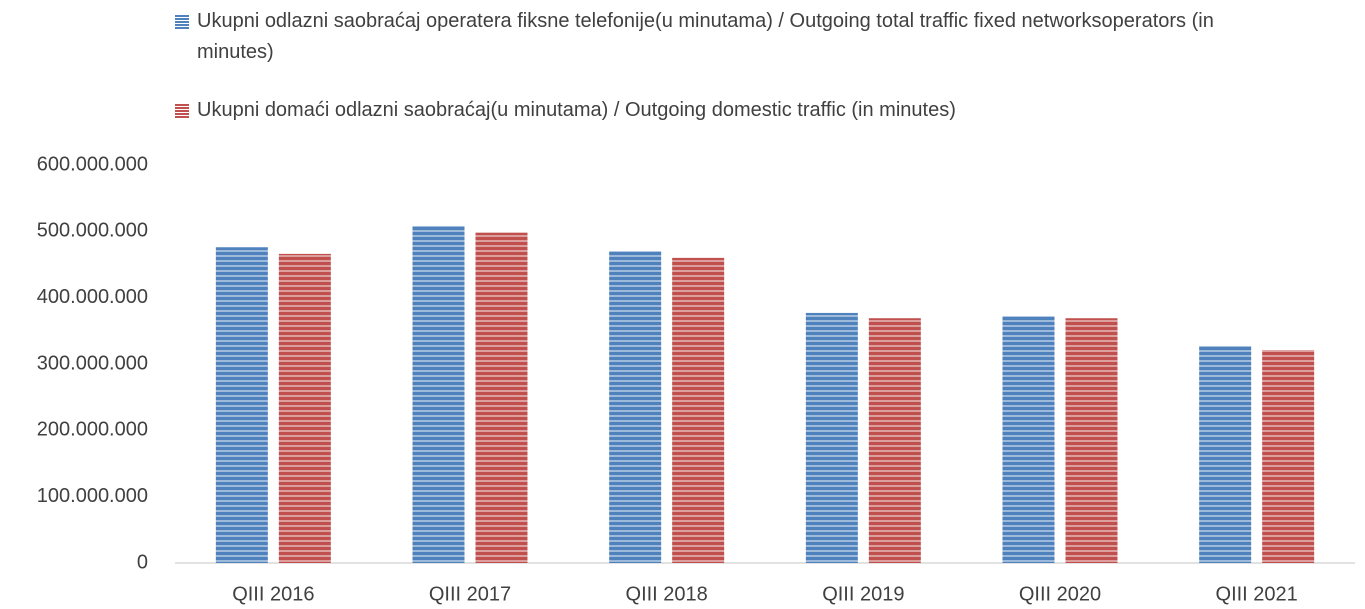 The image size is (1365, 609). I want to click on x-tick-label: QIII 2021, so click(1257, 594).